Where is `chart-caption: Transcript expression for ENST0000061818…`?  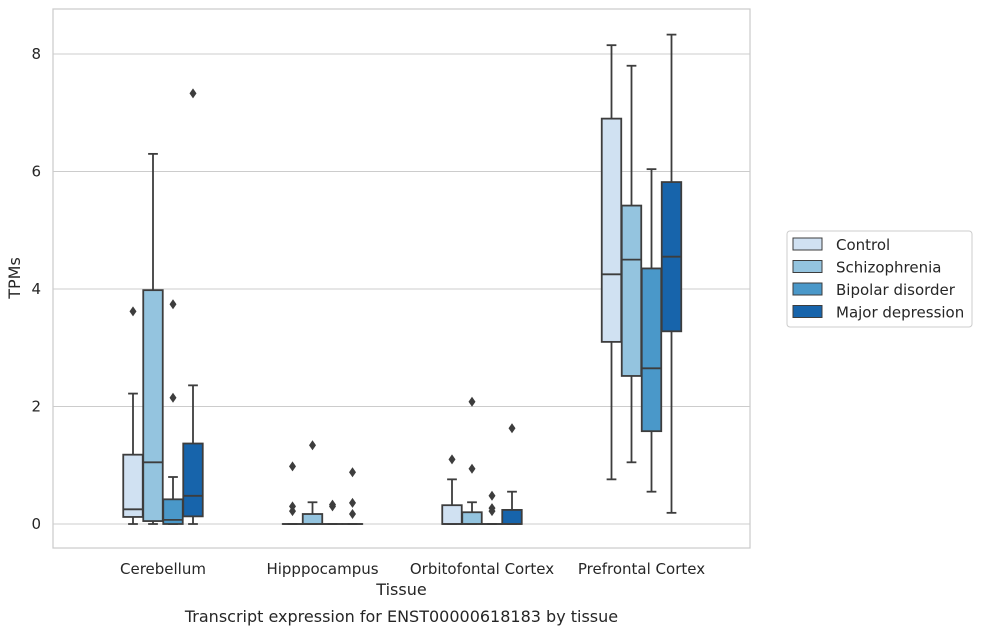 chart-caption: Transcript expression for ENST0000061818… is located at coordinates (401, 616).